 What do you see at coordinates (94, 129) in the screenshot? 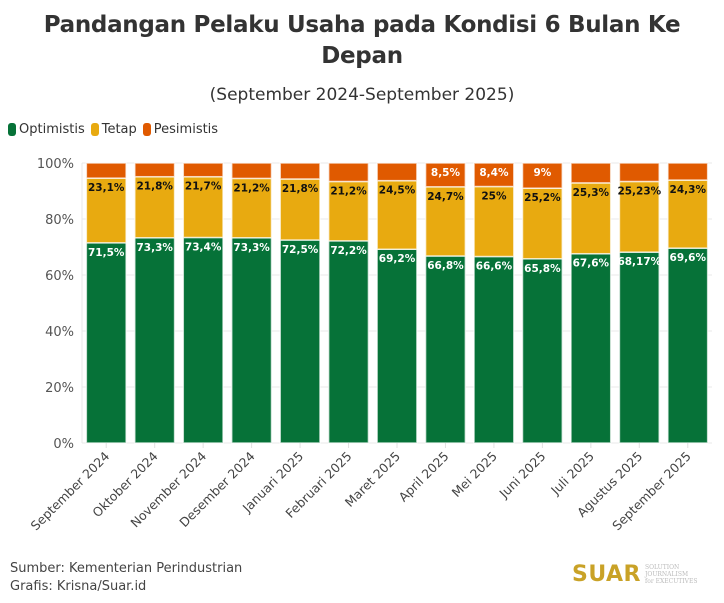
I see `legend-swatch-tetap` at bounding box center [94, 129].